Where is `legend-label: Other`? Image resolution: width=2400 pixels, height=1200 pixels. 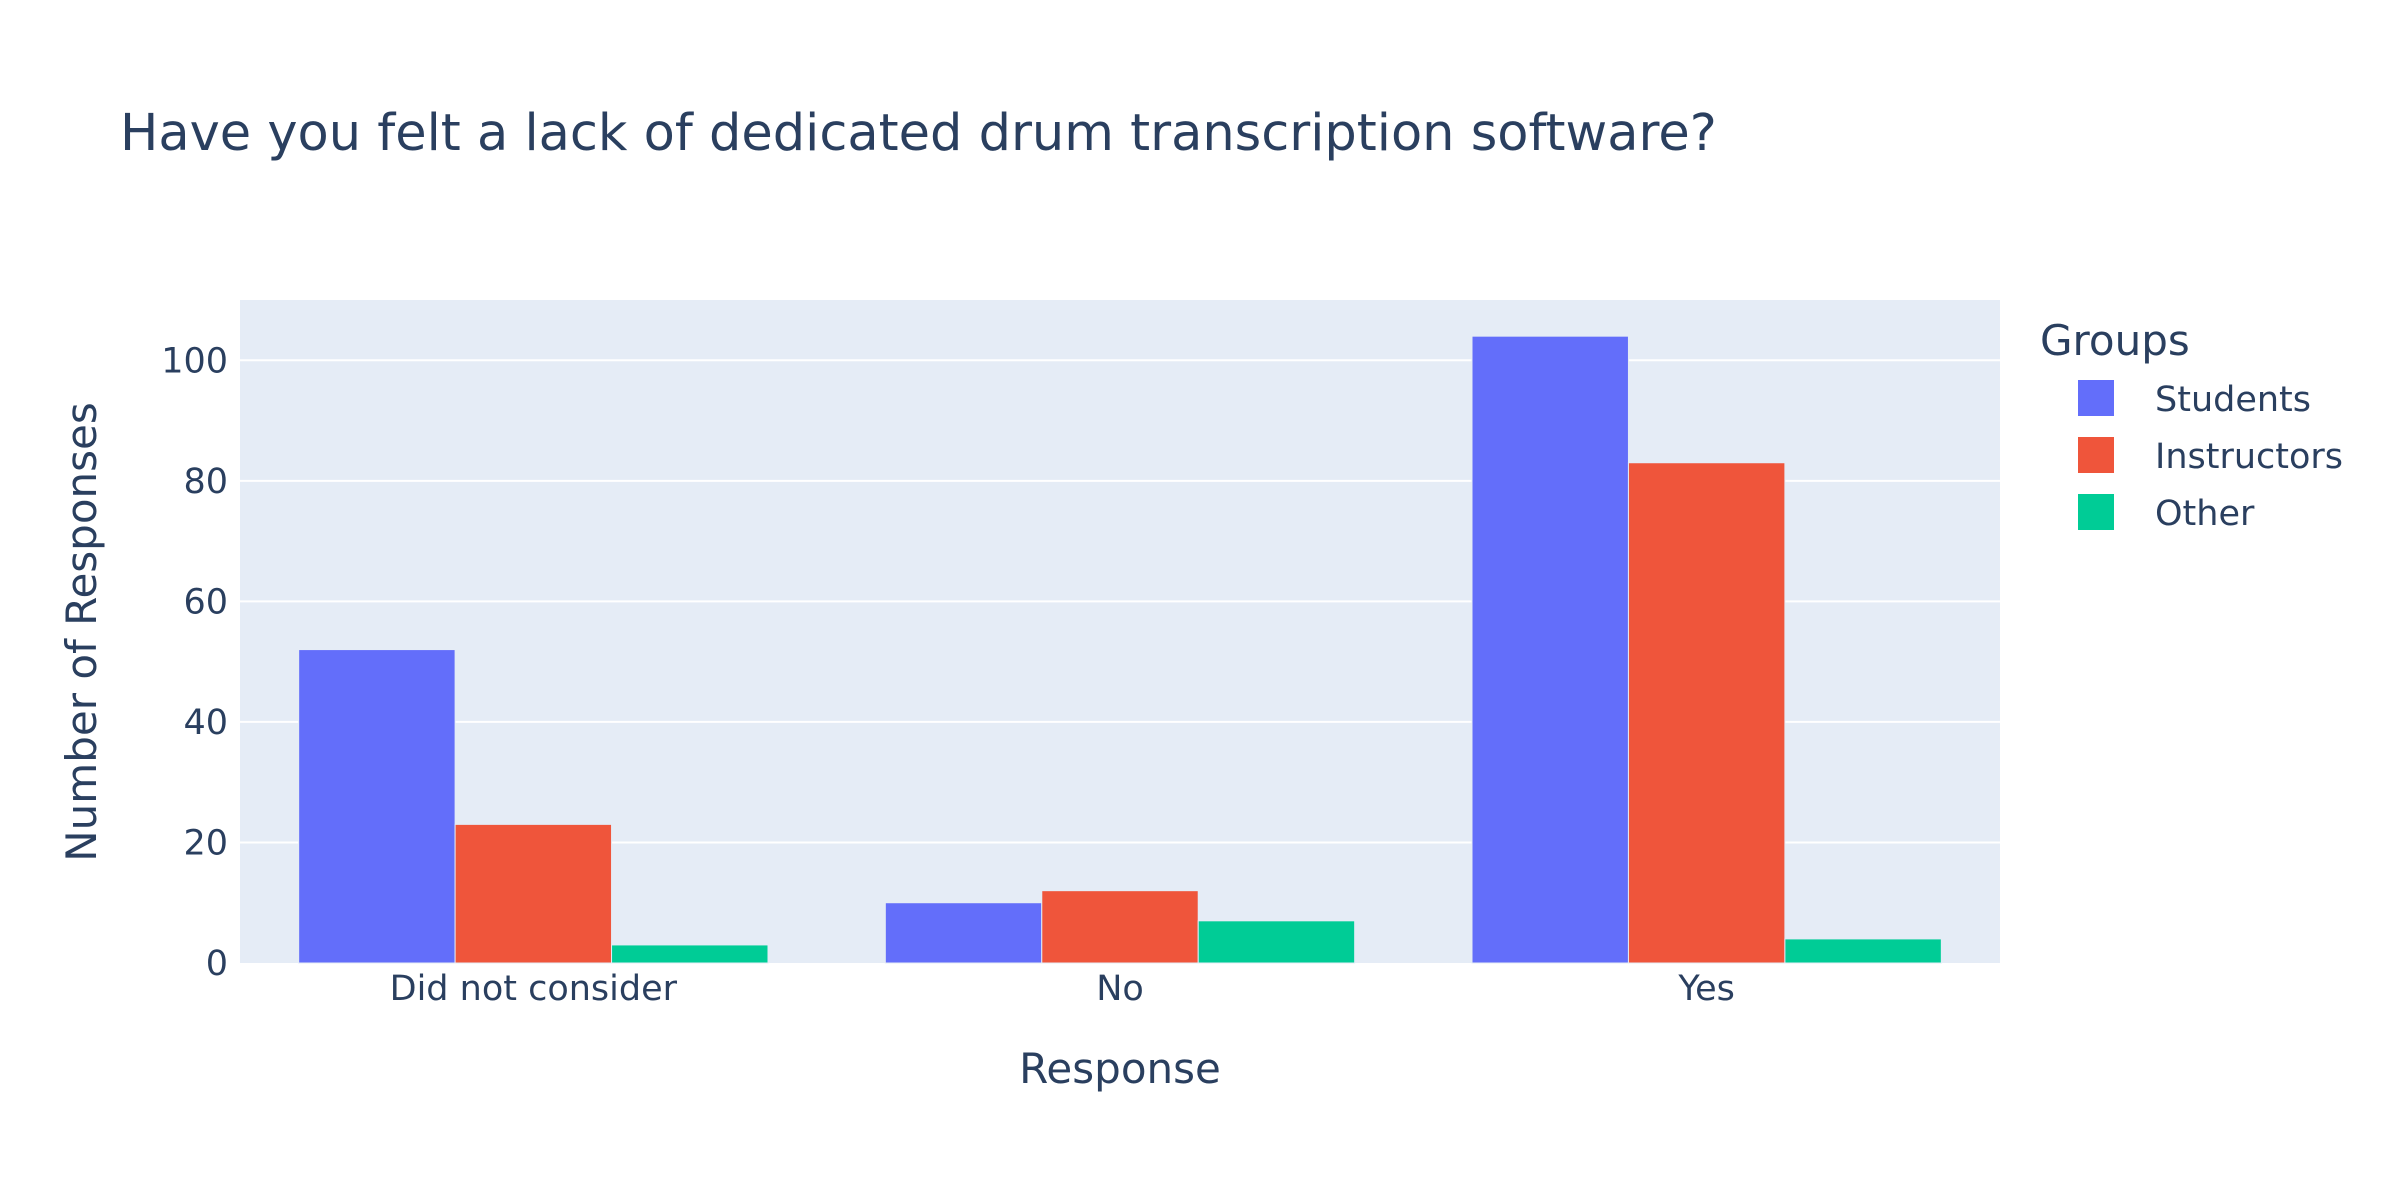 legend-label: Other is located at coordinates (2205, 514).